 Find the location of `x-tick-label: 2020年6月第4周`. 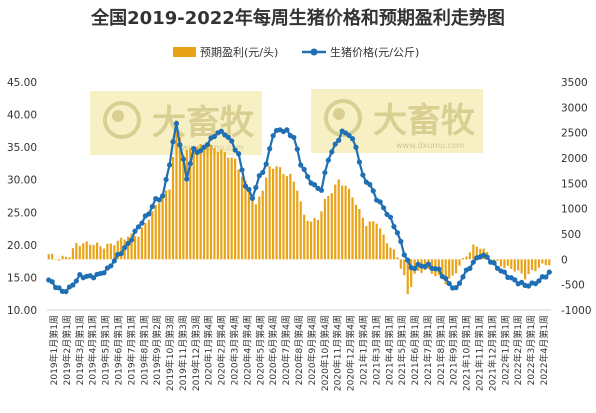

x-tick-label: 2020年6月第4周 is located at coordinates (273, 350).